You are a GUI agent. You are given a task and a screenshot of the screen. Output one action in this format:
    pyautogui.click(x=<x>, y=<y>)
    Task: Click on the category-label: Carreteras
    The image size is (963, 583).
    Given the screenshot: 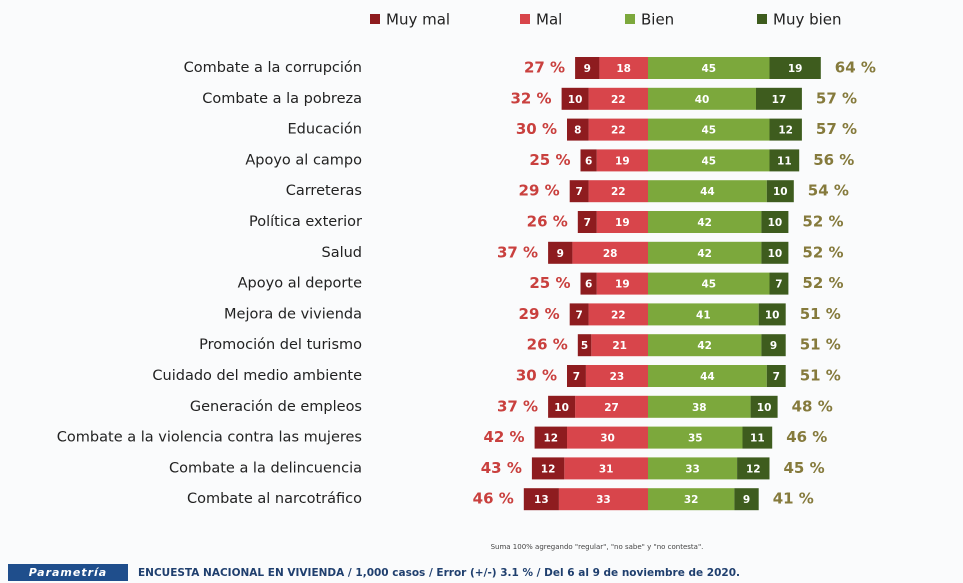 What is the action you would take?
    pyautogui.click(x=324, y=191)
    